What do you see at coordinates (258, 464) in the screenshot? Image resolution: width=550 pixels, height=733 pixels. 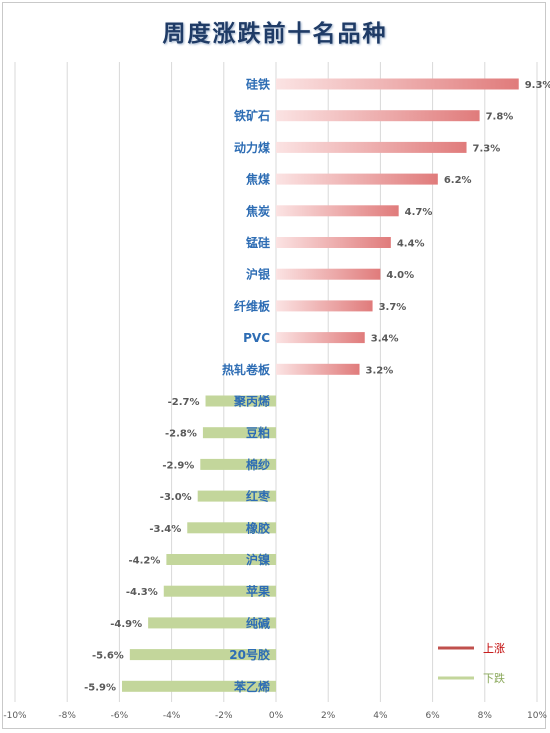 I see `category-label: 棉纱` at bounding box center [258, 464].